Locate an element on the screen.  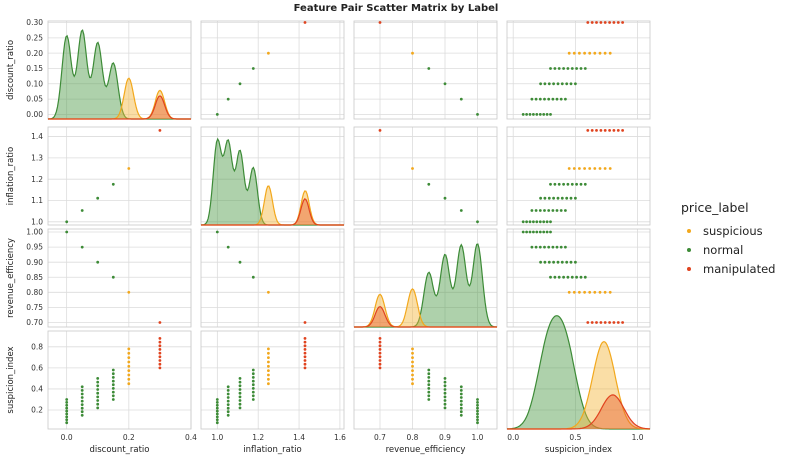
kde-area-manipulated is located at coordinates (578, 411).